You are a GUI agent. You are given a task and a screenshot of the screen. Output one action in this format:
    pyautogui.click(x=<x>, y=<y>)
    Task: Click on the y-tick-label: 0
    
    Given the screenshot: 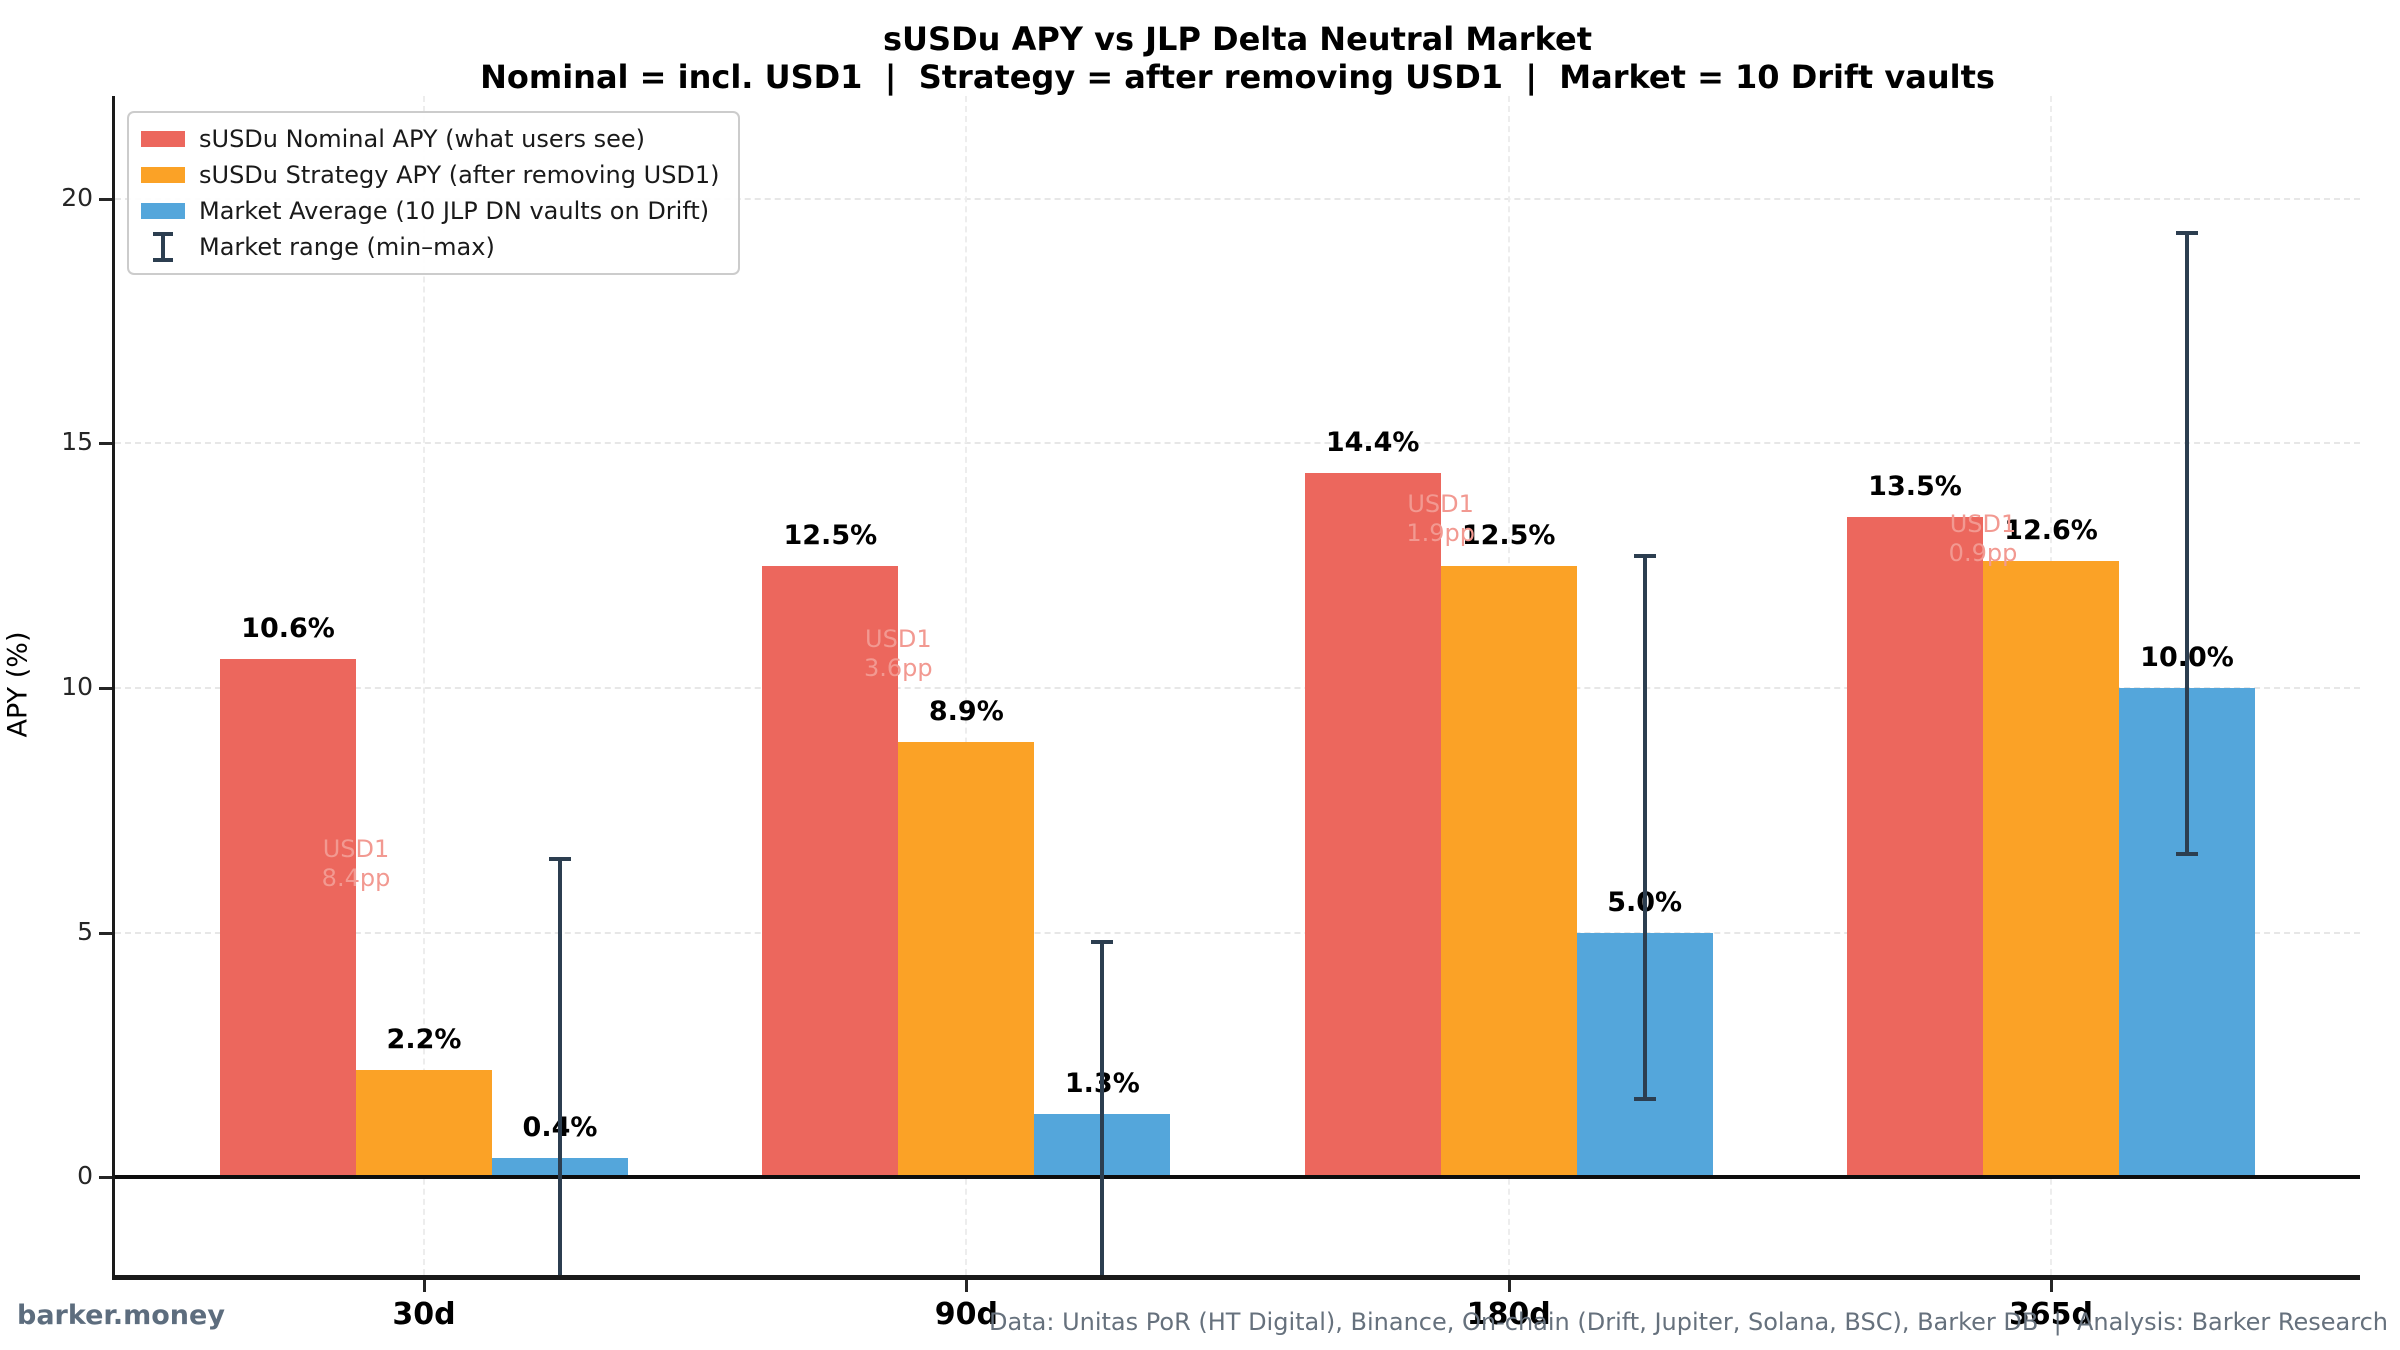 What is the action you would take?
    pyautogui.click(x=85, y=1176)
    